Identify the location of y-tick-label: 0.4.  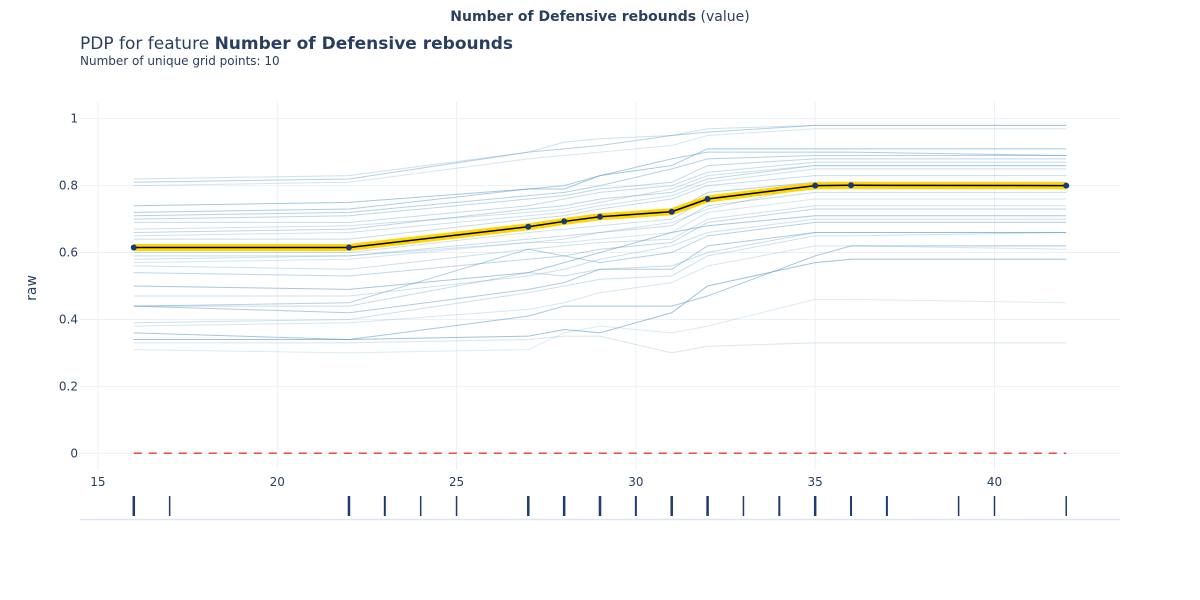
(68, 319).